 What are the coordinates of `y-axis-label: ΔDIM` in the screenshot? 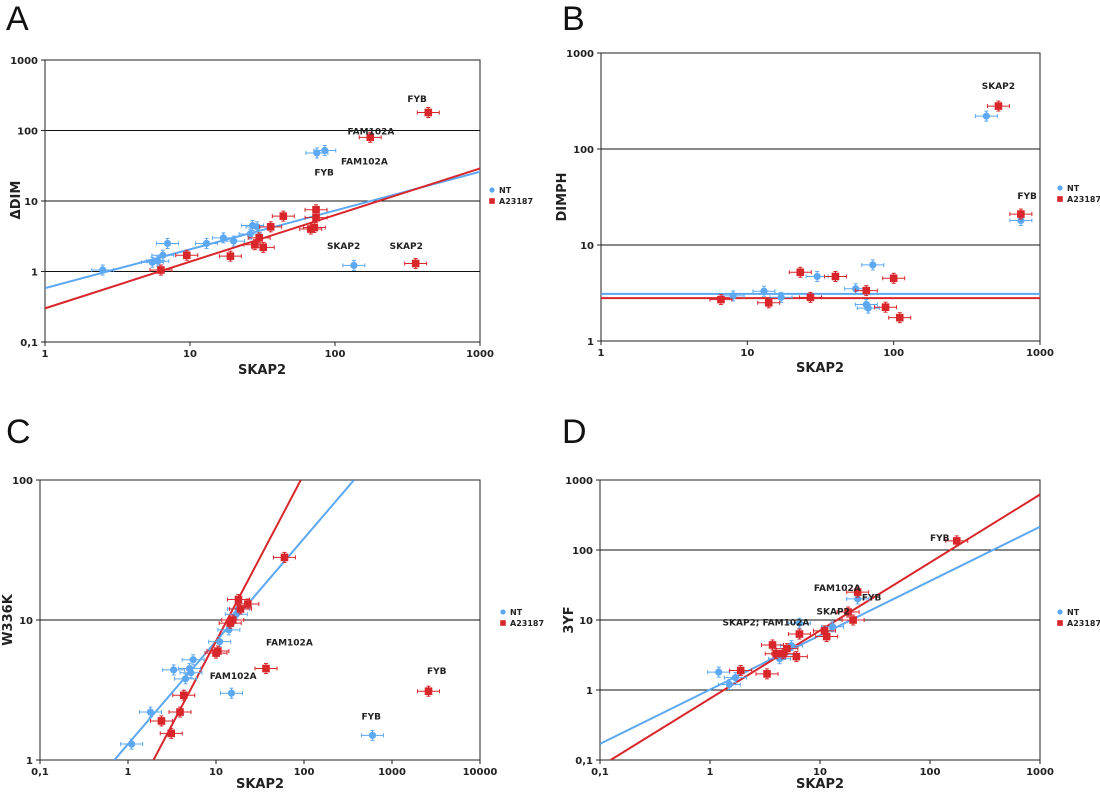 It's located at (16, 200).